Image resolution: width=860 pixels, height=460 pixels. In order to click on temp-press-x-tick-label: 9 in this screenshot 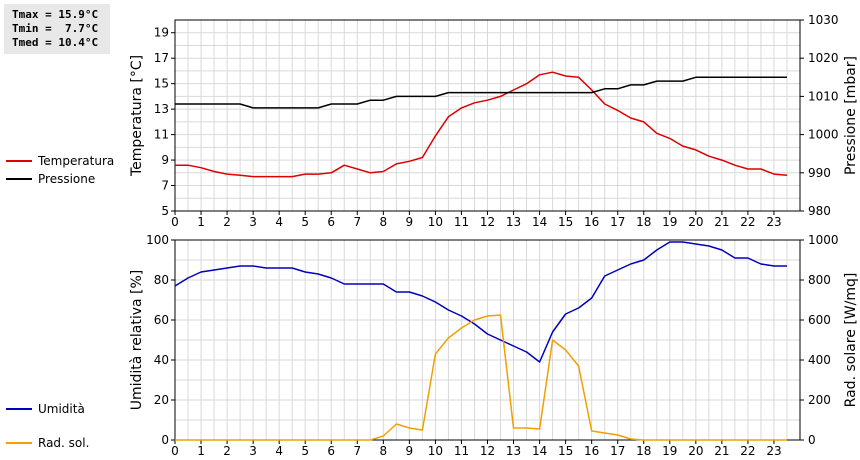, I will do `click(410, 222)`.